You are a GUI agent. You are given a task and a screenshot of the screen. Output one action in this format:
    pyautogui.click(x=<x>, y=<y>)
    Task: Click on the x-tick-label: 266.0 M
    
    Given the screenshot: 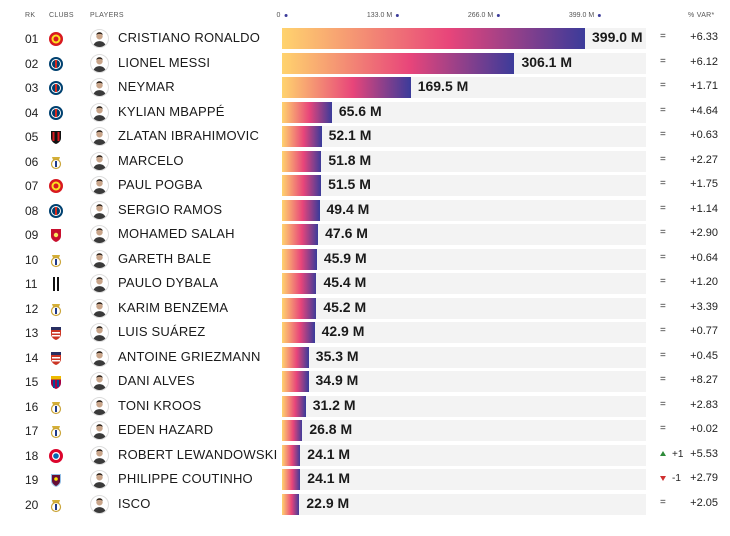 What is the action you would take?
    pyautogui.click(x=484, y=15)
    